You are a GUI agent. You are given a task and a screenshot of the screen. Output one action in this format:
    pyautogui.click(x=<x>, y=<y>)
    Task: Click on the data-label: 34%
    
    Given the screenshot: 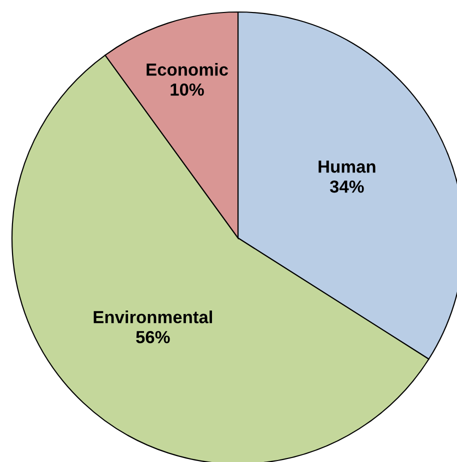 What is the action you would take?
    pyautogui.click(x=347, y=186)
    